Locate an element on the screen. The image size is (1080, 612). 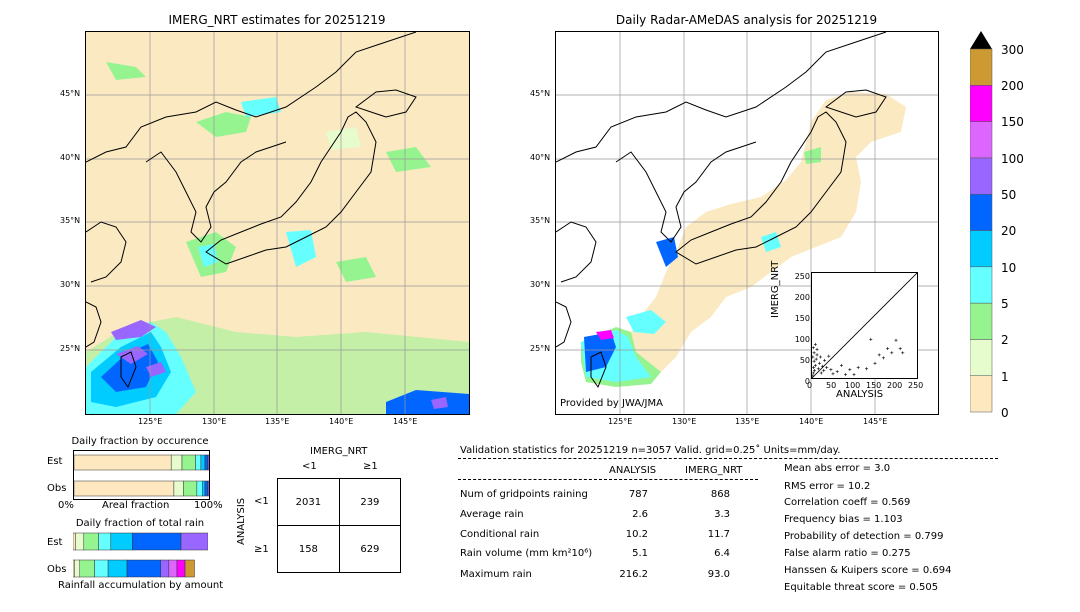
score-ets: Equitable threat score = 0.505 is located at coordinates (861, 587).